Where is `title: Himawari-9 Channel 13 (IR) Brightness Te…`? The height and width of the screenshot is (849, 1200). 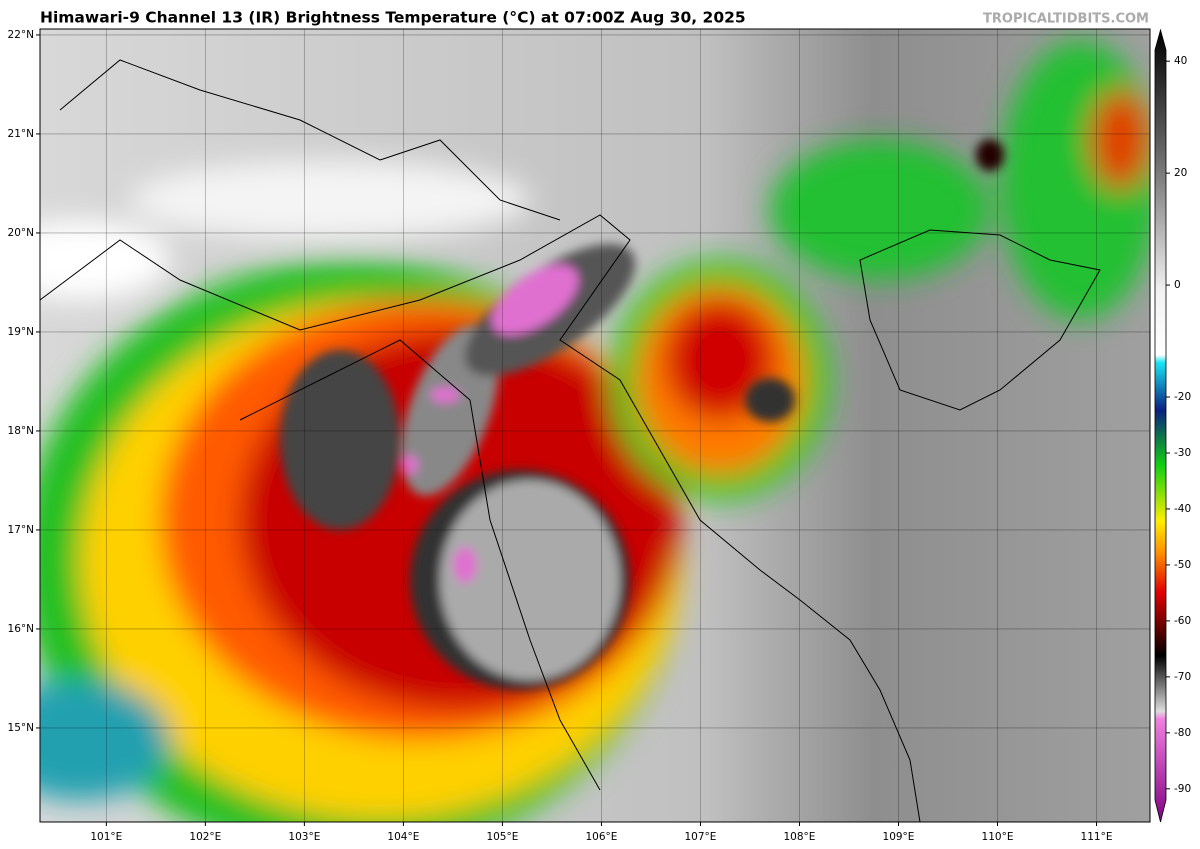
title: Himawari-9 Channel 13 (IR) Brightness Te… is located at coordinates (393, 18).